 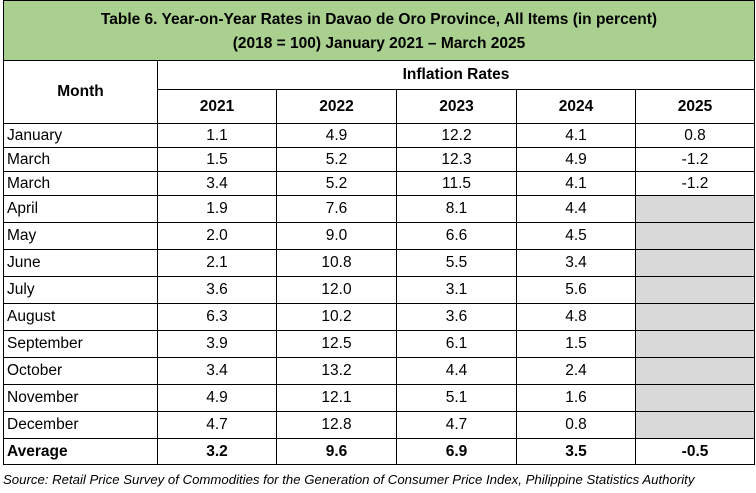 I want to click on month-cell: October, so click(x=80, y=371).